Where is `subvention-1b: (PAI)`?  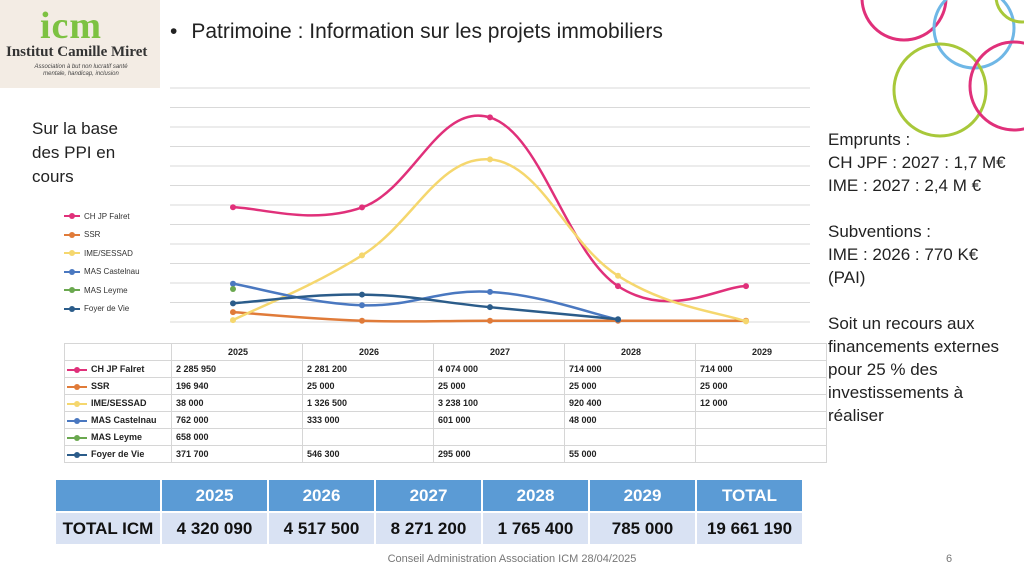
subvention-1b: (PAI) is located at coordinates (847, 277).